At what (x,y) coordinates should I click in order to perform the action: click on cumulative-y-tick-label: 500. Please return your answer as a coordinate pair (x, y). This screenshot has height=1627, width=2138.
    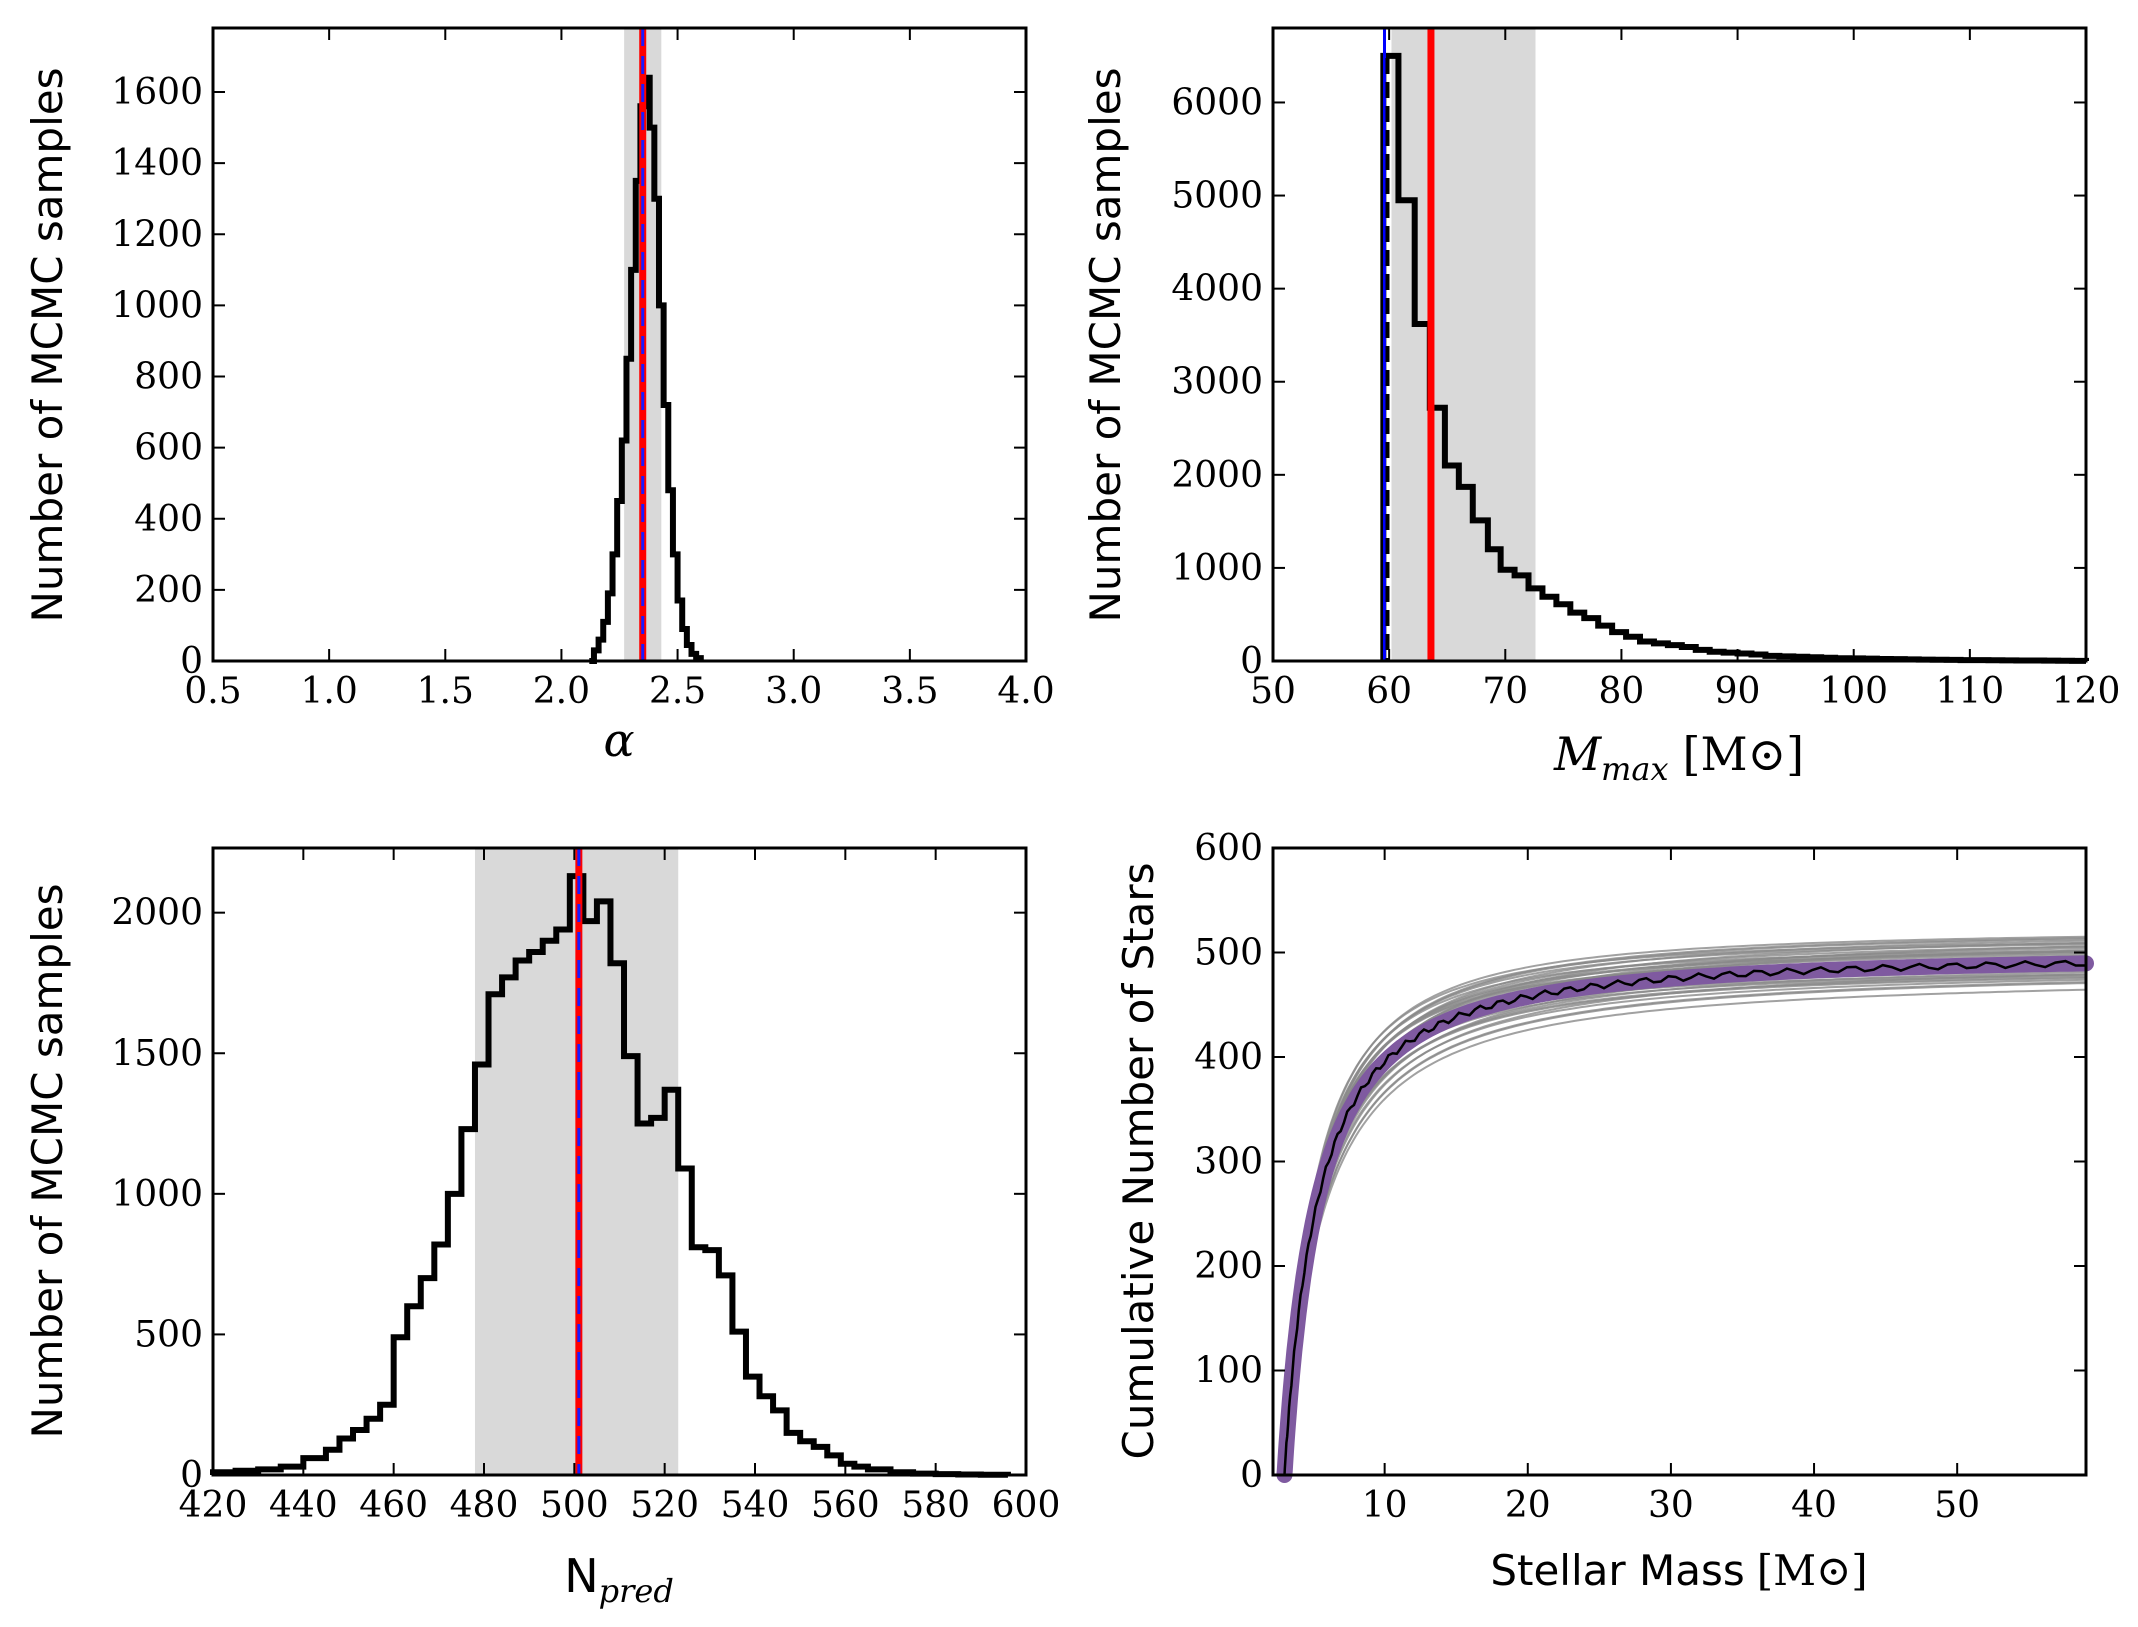
    Looking at the image, I should click on (1228, 953).